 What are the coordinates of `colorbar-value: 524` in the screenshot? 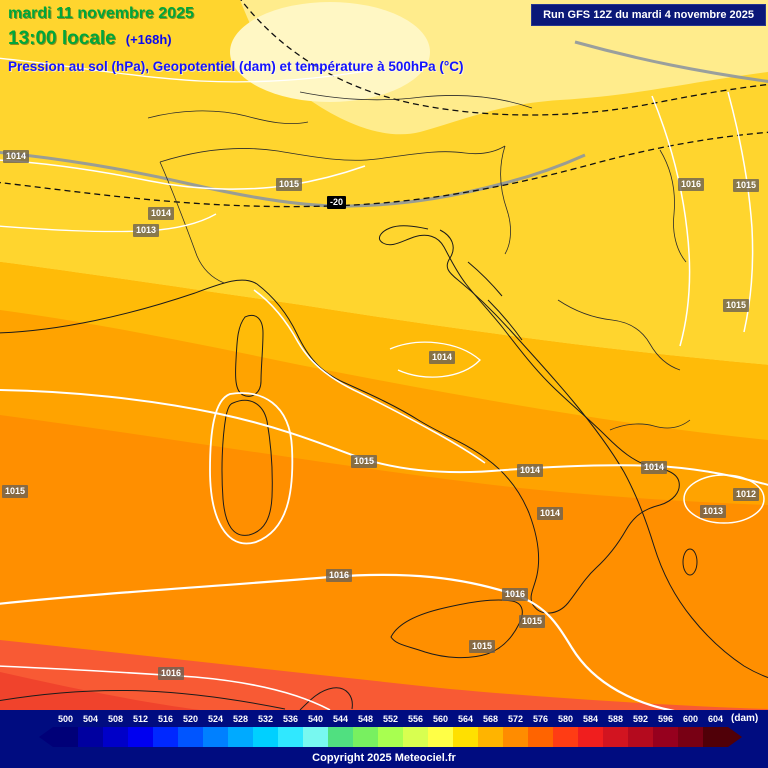 It's located at (215, 718).